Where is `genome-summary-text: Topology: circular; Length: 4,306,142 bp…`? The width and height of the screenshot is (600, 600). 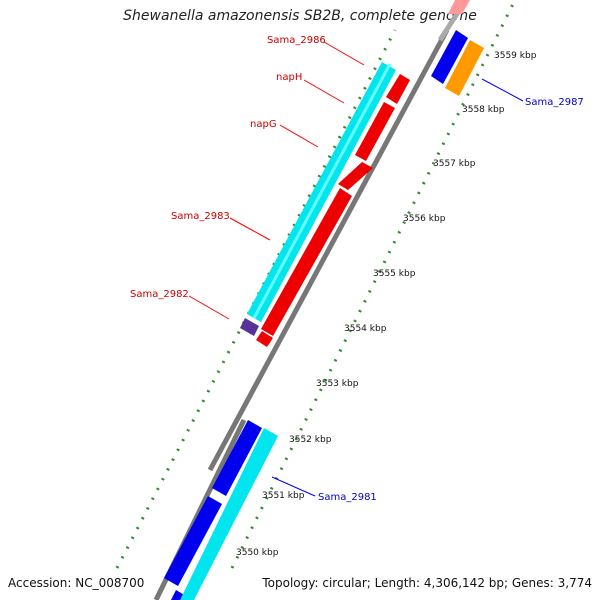
genome-summary-text: Topology: circular; Length: 4,306,142 bp… is located at coordinates (427, 583).